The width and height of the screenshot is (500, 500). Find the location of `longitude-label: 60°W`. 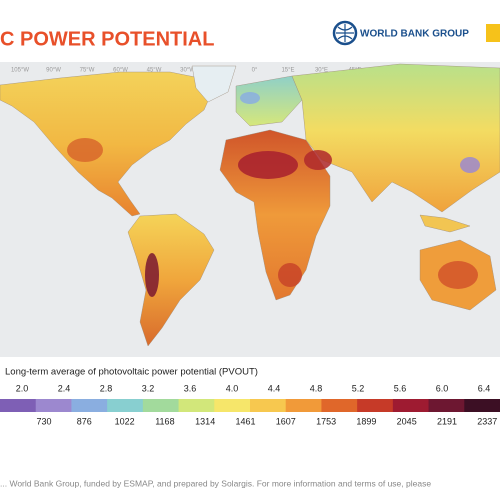

longitude-label: 60°W is located at coordinates (120, 71).